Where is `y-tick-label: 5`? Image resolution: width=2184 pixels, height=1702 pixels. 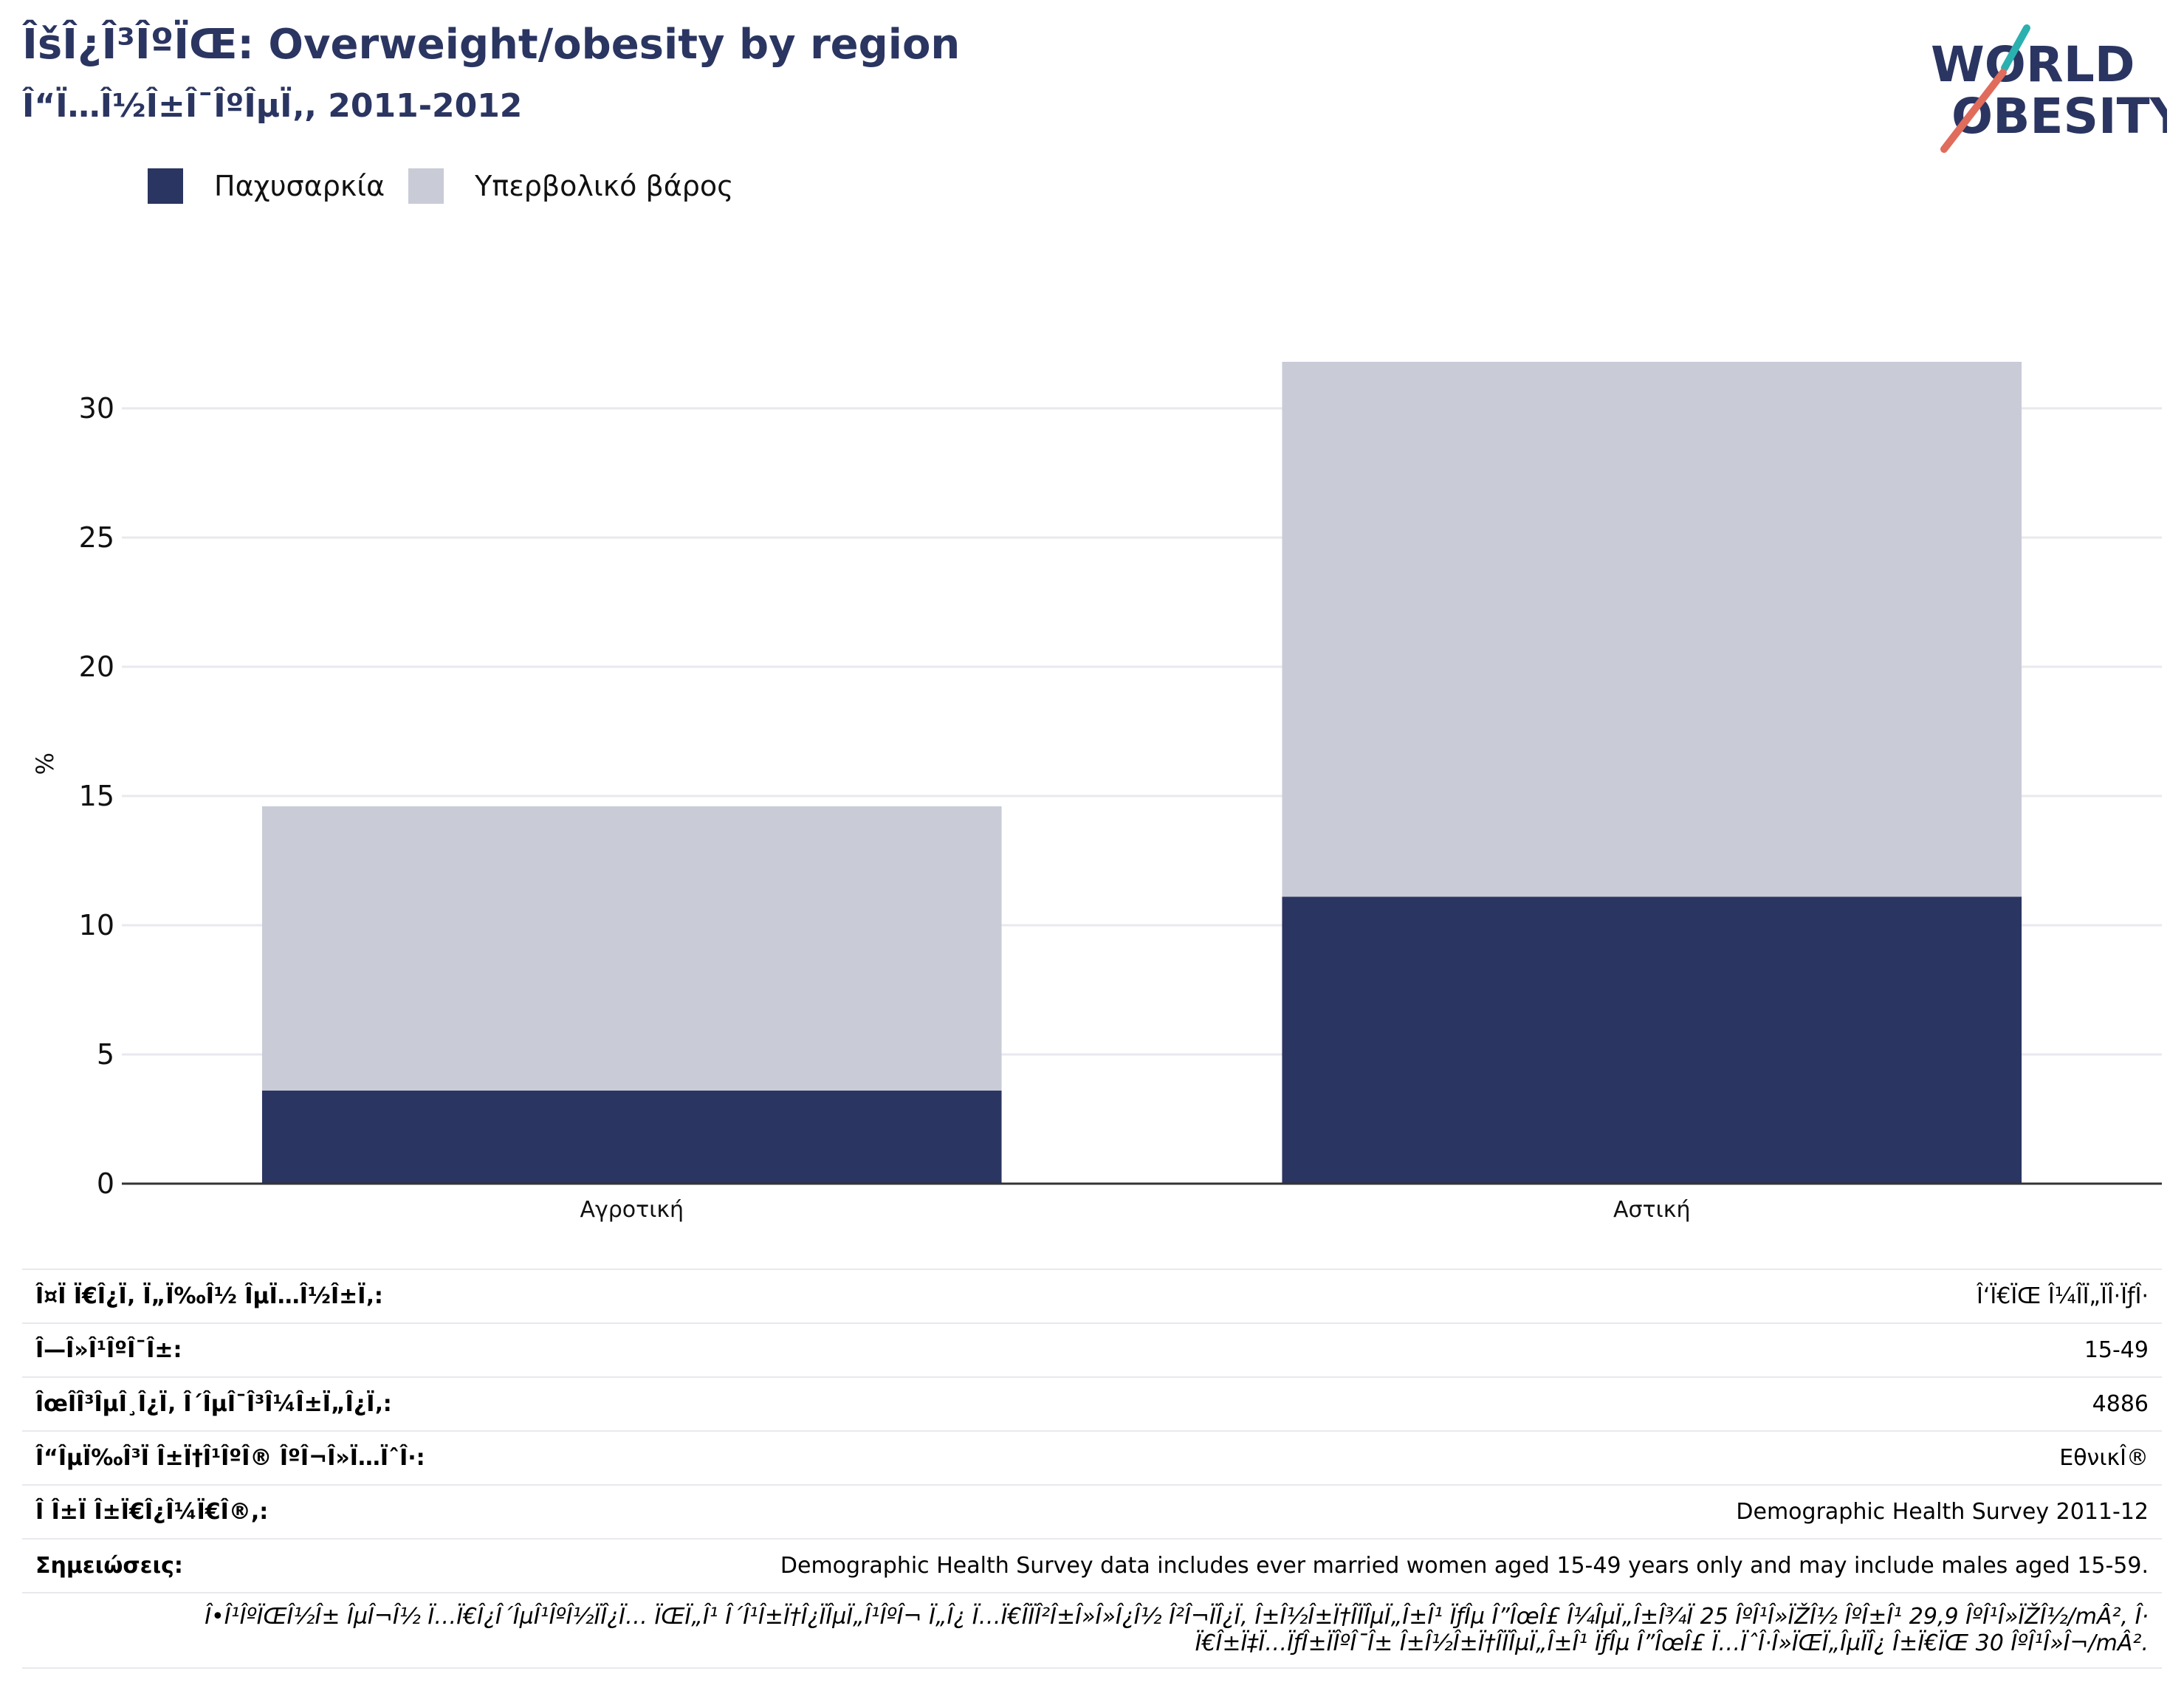
y-tick-label: 5 is located at coordinates (105, 1054).